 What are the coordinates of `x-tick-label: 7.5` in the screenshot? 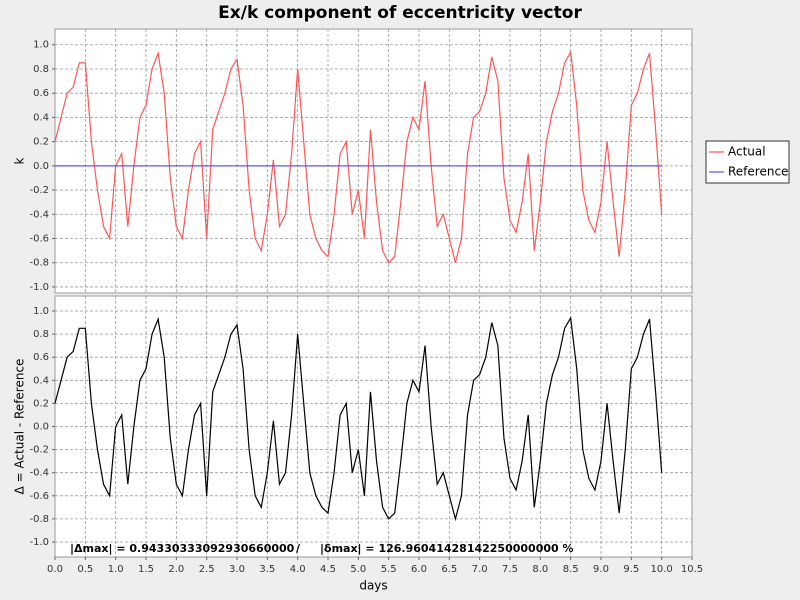 It's located at (510, 569).